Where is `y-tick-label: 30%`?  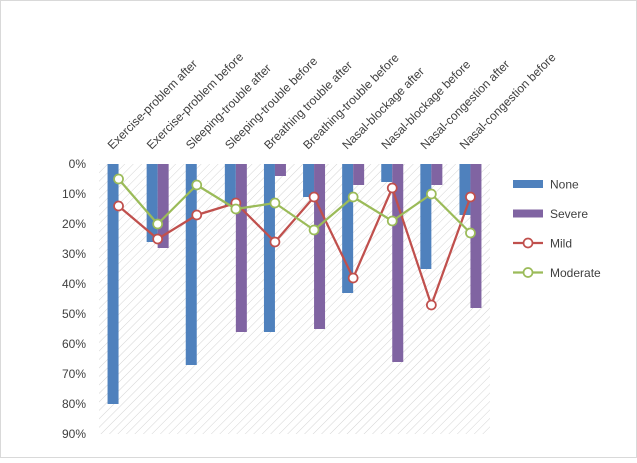
y-tick-label: 30% is located at coordinates (74, 254).